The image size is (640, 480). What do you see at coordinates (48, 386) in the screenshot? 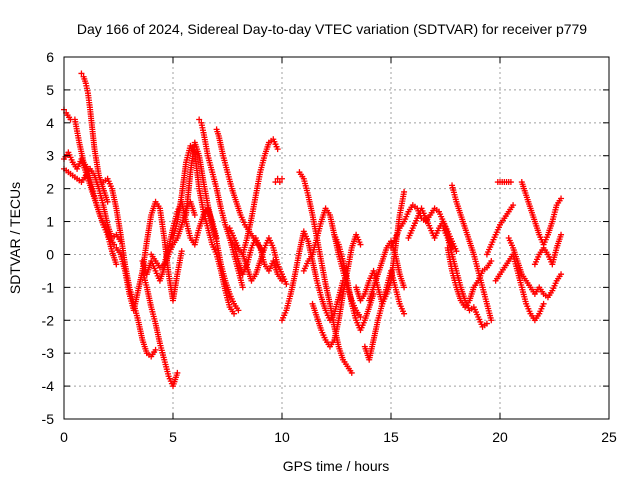
I see `y-tick-label: -4` at bounding box center [48, 386].